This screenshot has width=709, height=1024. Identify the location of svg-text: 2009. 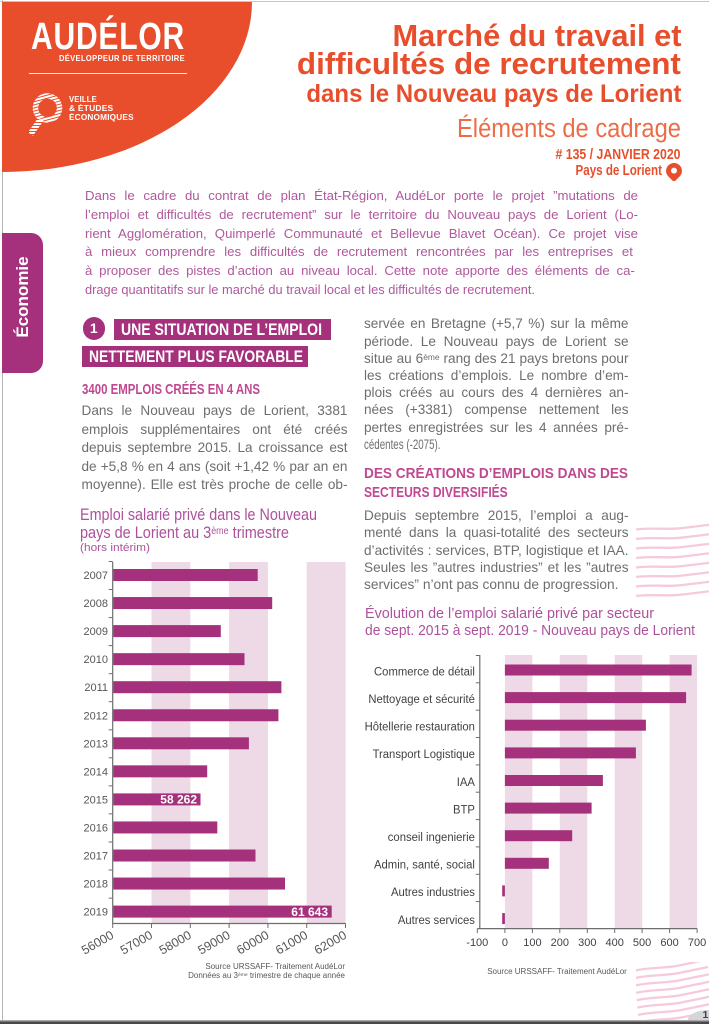
(96, 632).